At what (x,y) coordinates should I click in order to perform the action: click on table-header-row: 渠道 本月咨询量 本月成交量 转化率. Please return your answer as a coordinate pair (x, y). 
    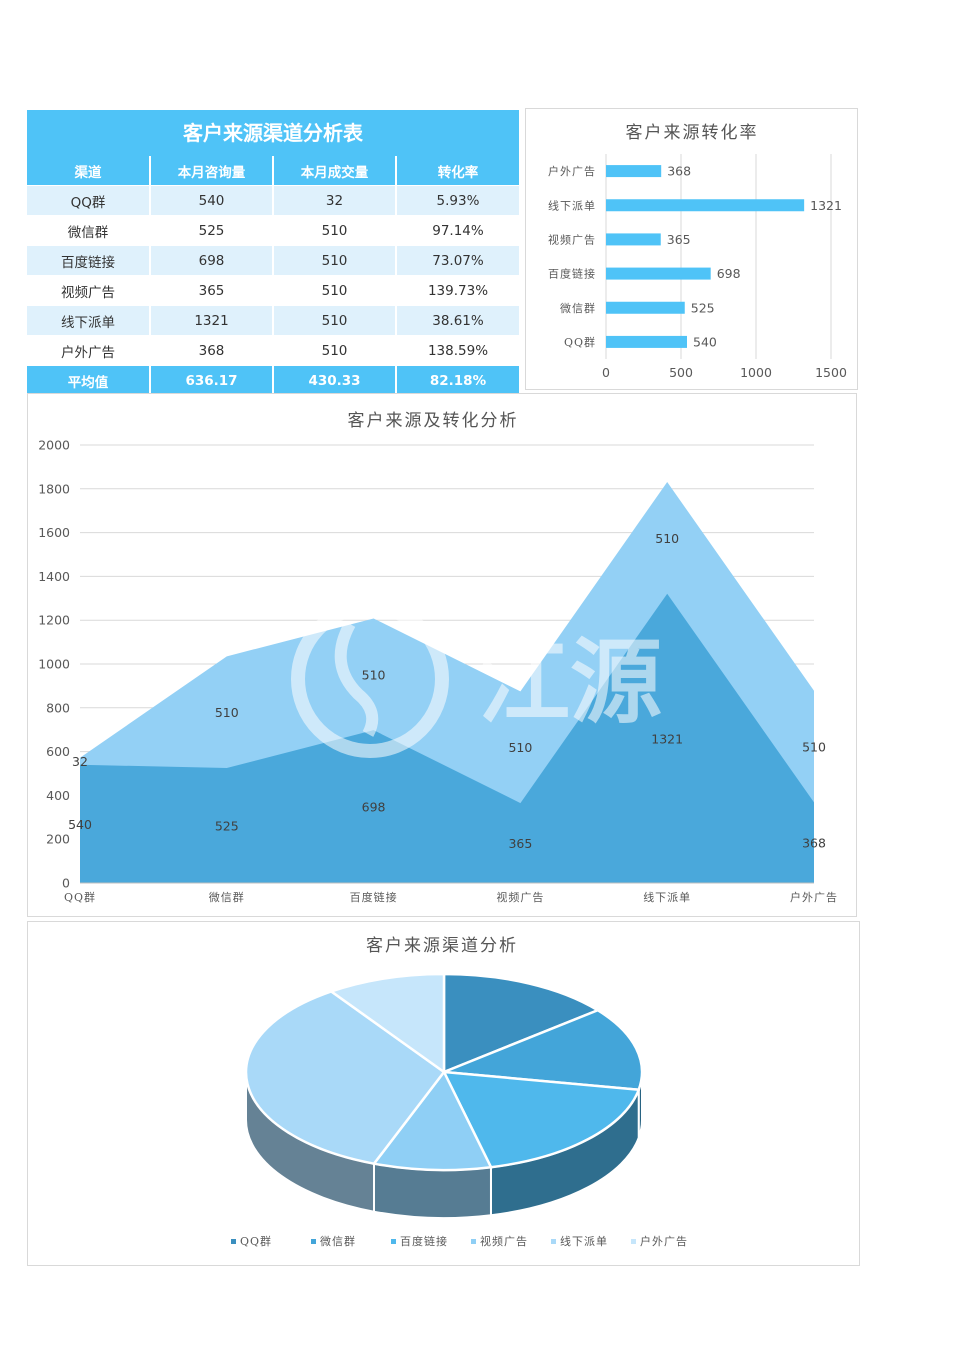
    Looking at the image, I should click on (273, 171).